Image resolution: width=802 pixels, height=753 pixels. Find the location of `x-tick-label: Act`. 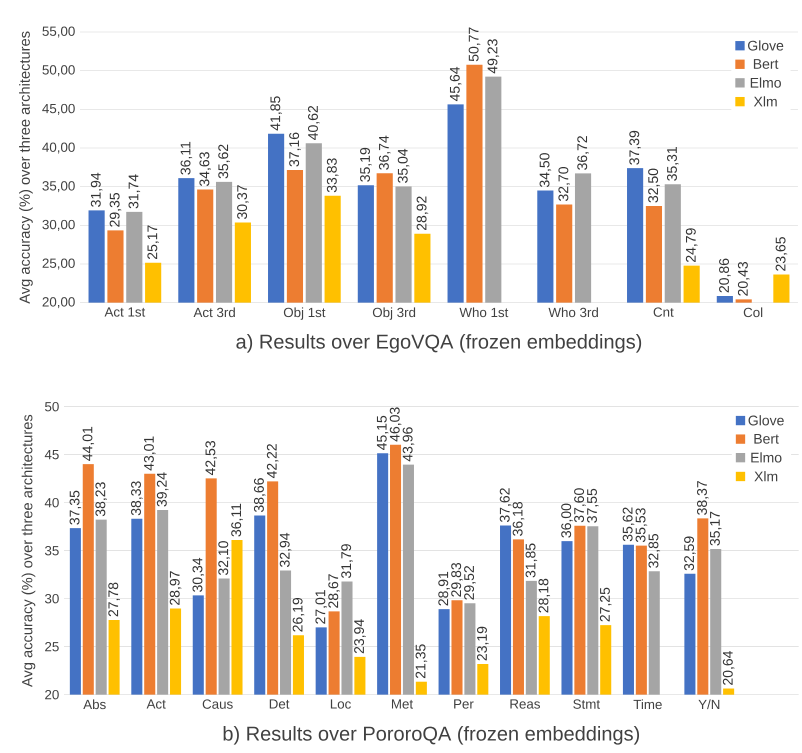

x-tick-label: Act is located at coordinates (156, 704).